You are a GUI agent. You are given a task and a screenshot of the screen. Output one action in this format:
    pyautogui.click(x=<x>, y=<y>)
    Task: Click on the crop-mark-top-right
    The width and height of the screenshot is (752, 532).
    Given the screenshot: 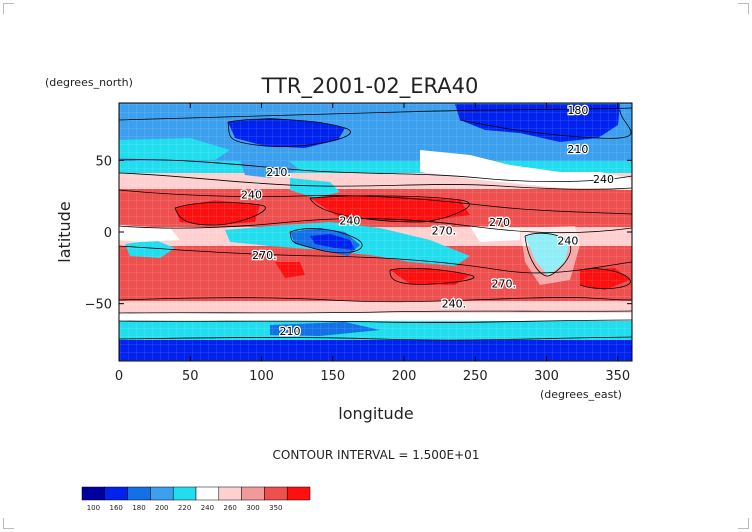 What is the action you would take?
    pyautogui.click(x=743, y=8)
    